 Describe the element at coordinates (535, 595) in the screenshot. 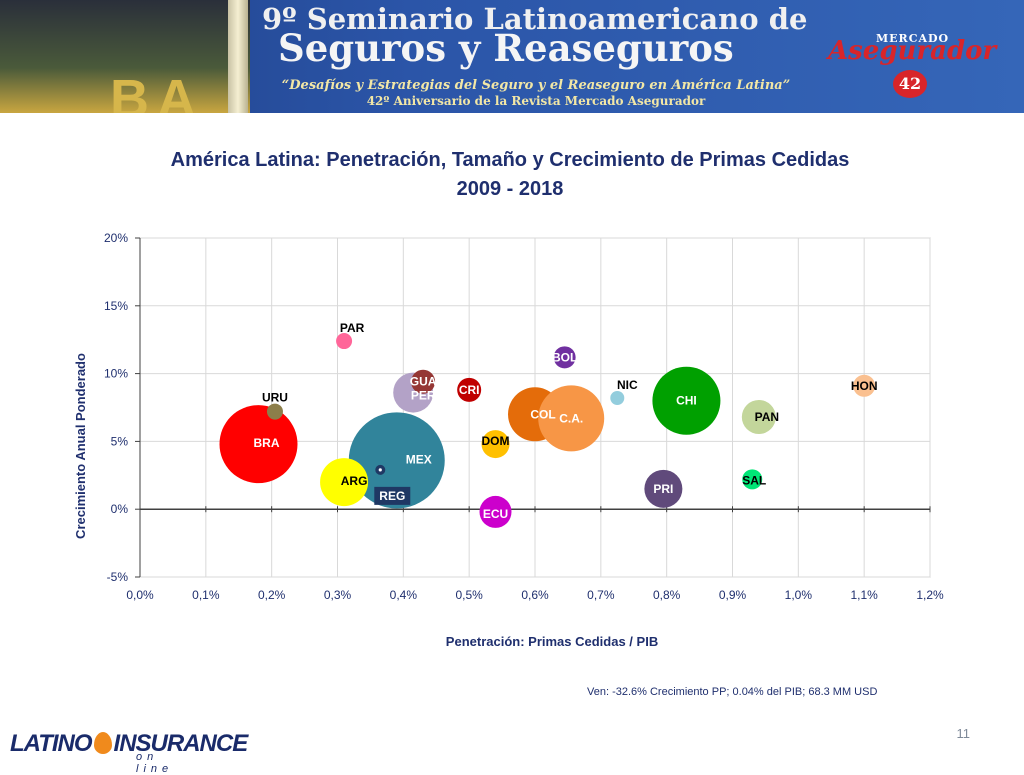

I see `x-tick-label: 0,6%` at that location.